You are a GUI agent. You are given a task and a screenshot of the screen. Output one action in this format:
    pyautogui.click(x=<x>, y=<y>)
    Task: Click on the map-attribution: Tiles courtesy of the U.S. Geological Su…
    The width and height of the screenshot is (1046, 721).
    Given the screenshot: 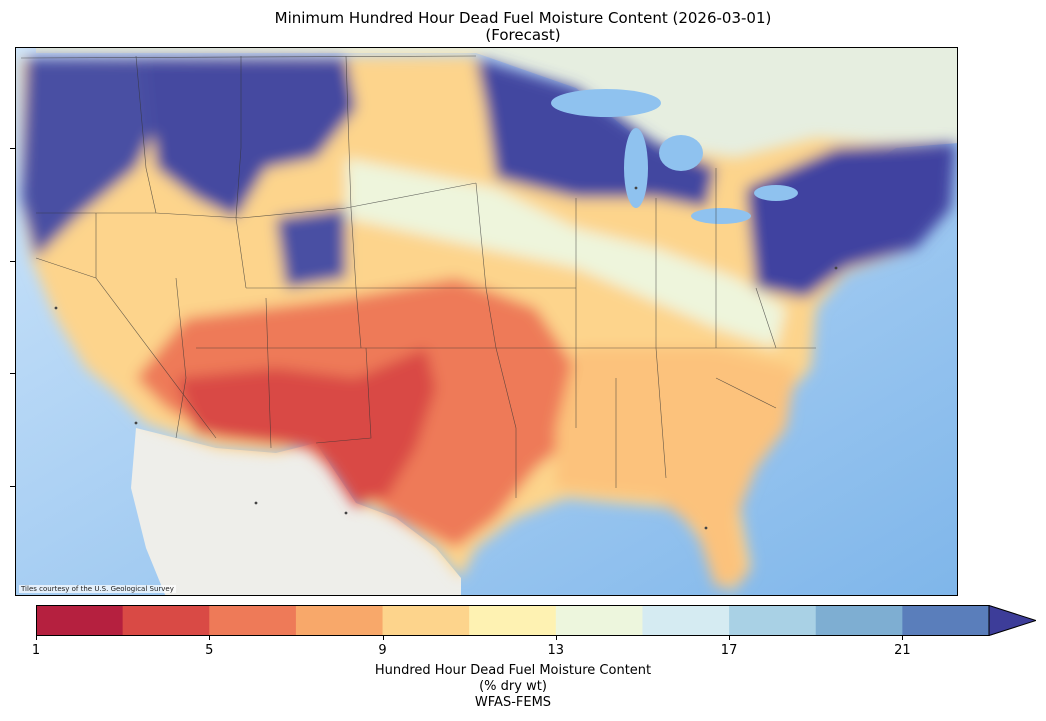 What is the action you would take?
    pyautogui.click(x=97, y=589)
    